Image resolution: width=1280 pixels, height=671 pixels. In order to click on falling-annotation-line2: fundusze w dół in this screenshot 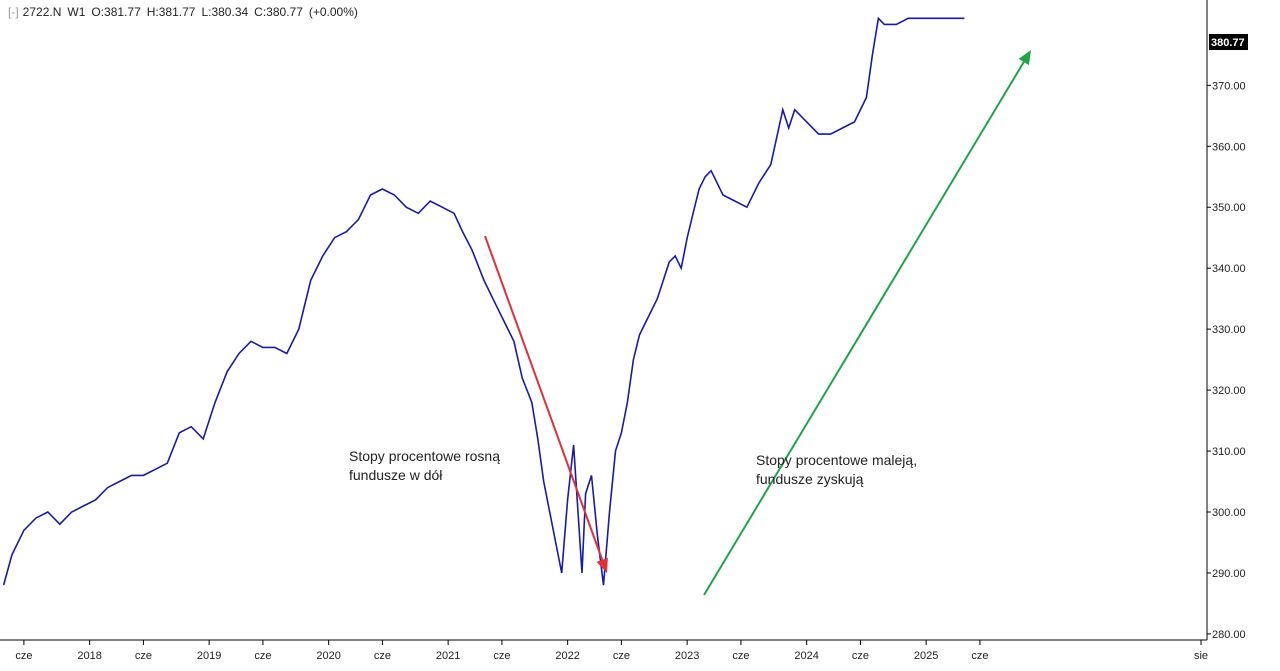, I will do `click(396, 475)`.